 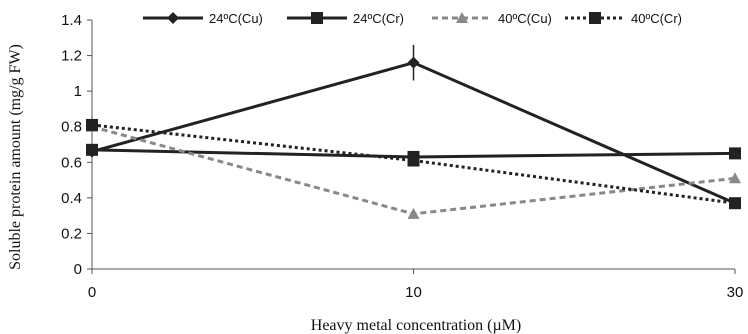 What do you see at coordinates (416, 325) in the screenshot?
I see `x-axis-title: Heavy metal concentration (µM)` at bounding box center [416, 325].